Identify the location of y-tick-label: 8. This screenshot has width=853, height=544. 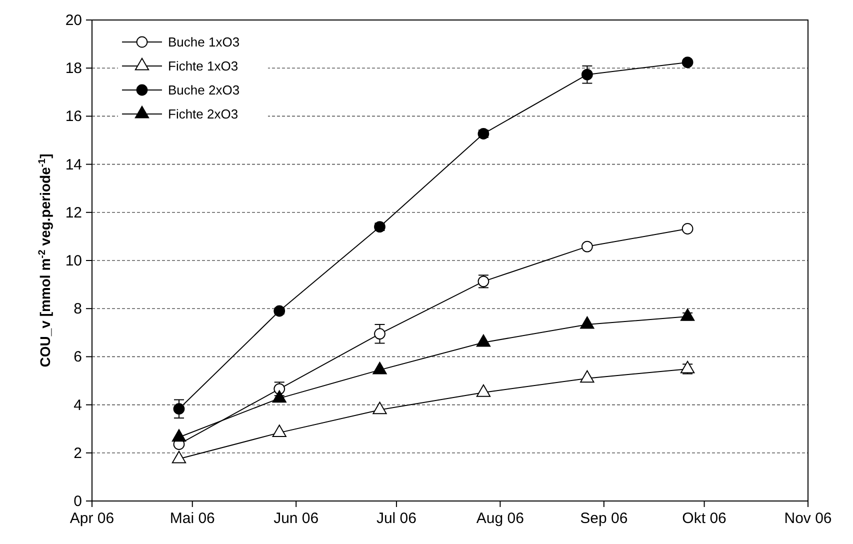
(78, 309).